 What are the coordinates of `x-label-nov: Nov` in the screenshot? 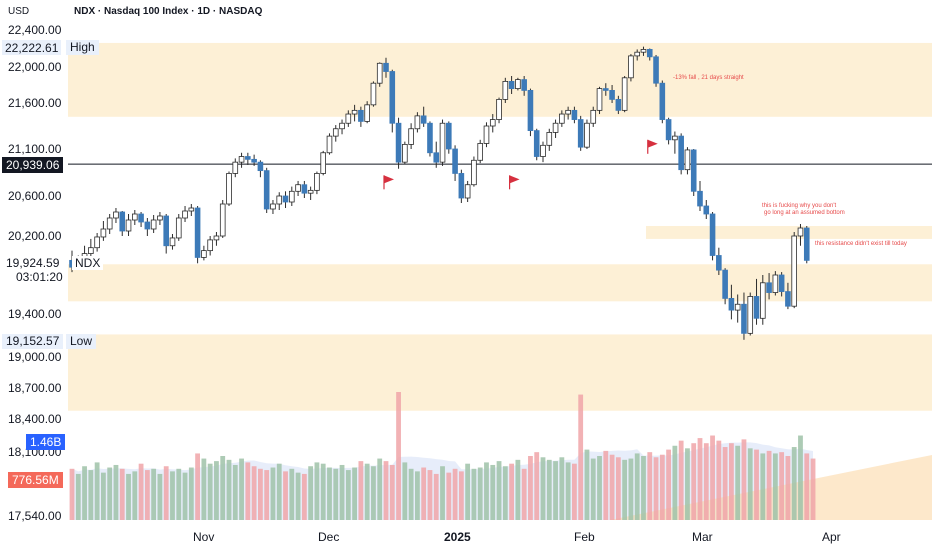 It's located at (204, 537).